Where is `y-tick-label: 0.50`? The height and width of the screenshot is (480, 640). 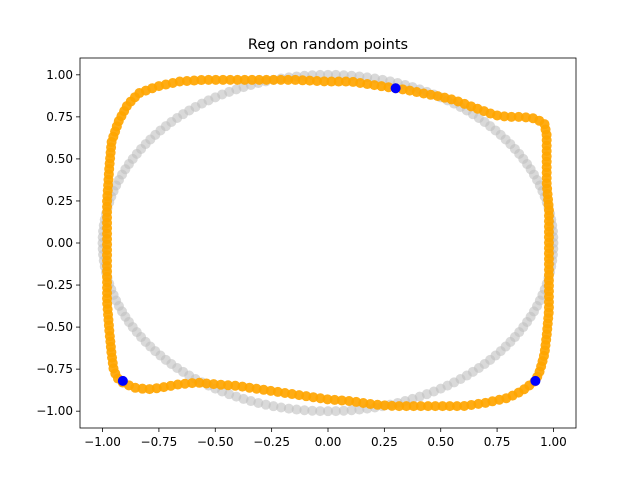 y-tick-label: 0.50 is located at coordinates (59, 159).